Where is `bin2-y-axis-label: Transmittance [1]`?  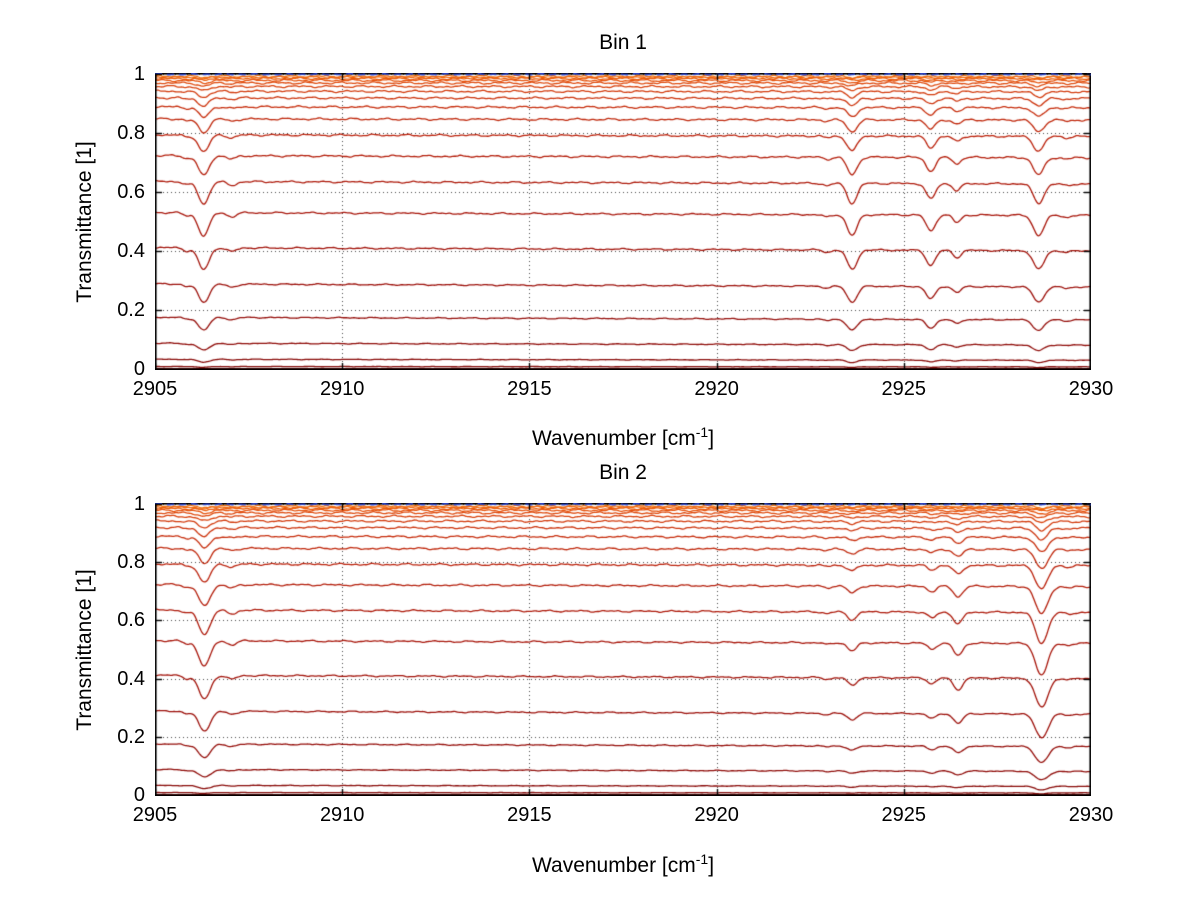
bin2-y-axis-label: Transmittance [1] is located at coordinates (84, 649).